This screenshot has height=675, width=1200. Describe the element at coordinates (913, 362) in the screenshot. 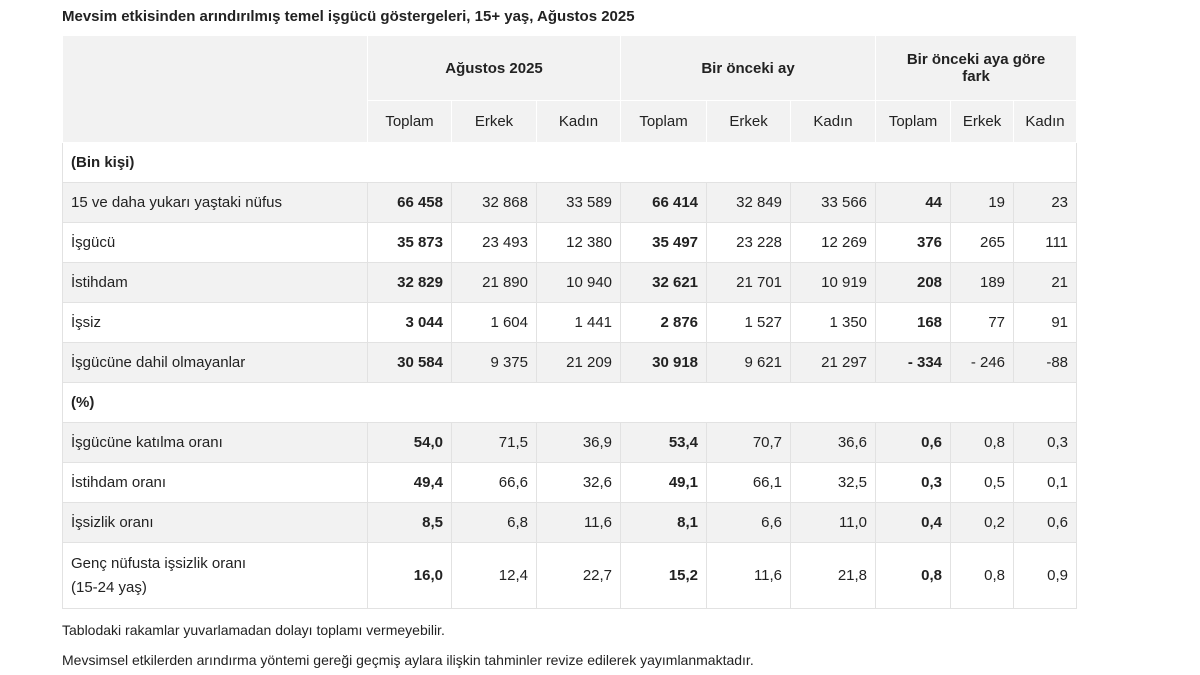

I see `value-cell: - 334` at that location.